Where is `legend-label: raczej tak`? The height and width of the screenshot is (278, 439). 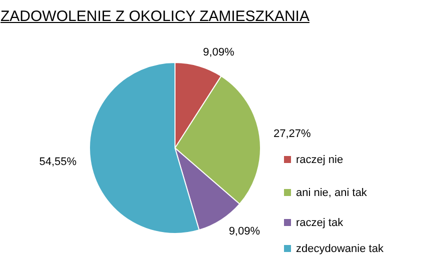
legend-label: raczej tak is located at coordinates (320, 223).